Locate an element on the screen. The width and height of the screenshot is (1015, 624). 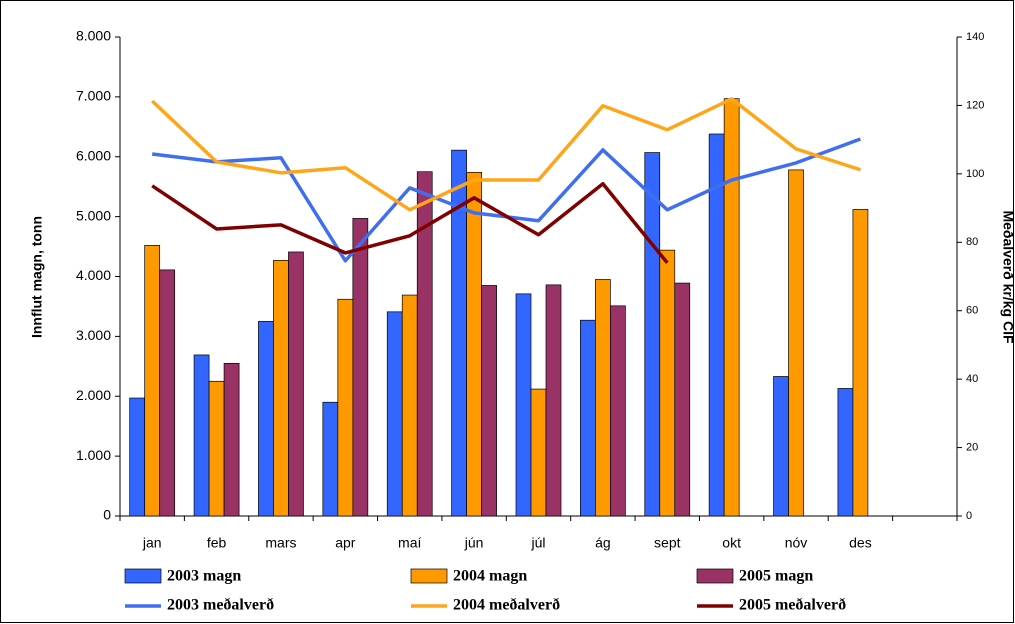
y2-axis-title: Meðalverð kr/kg CIF is located at coordinates (1007, 276).